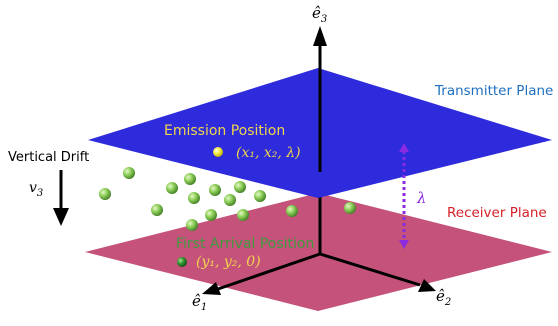  Describe the element at coordinates (182, 262) in the screenshot. I see `first-arrival-dot` at that location.